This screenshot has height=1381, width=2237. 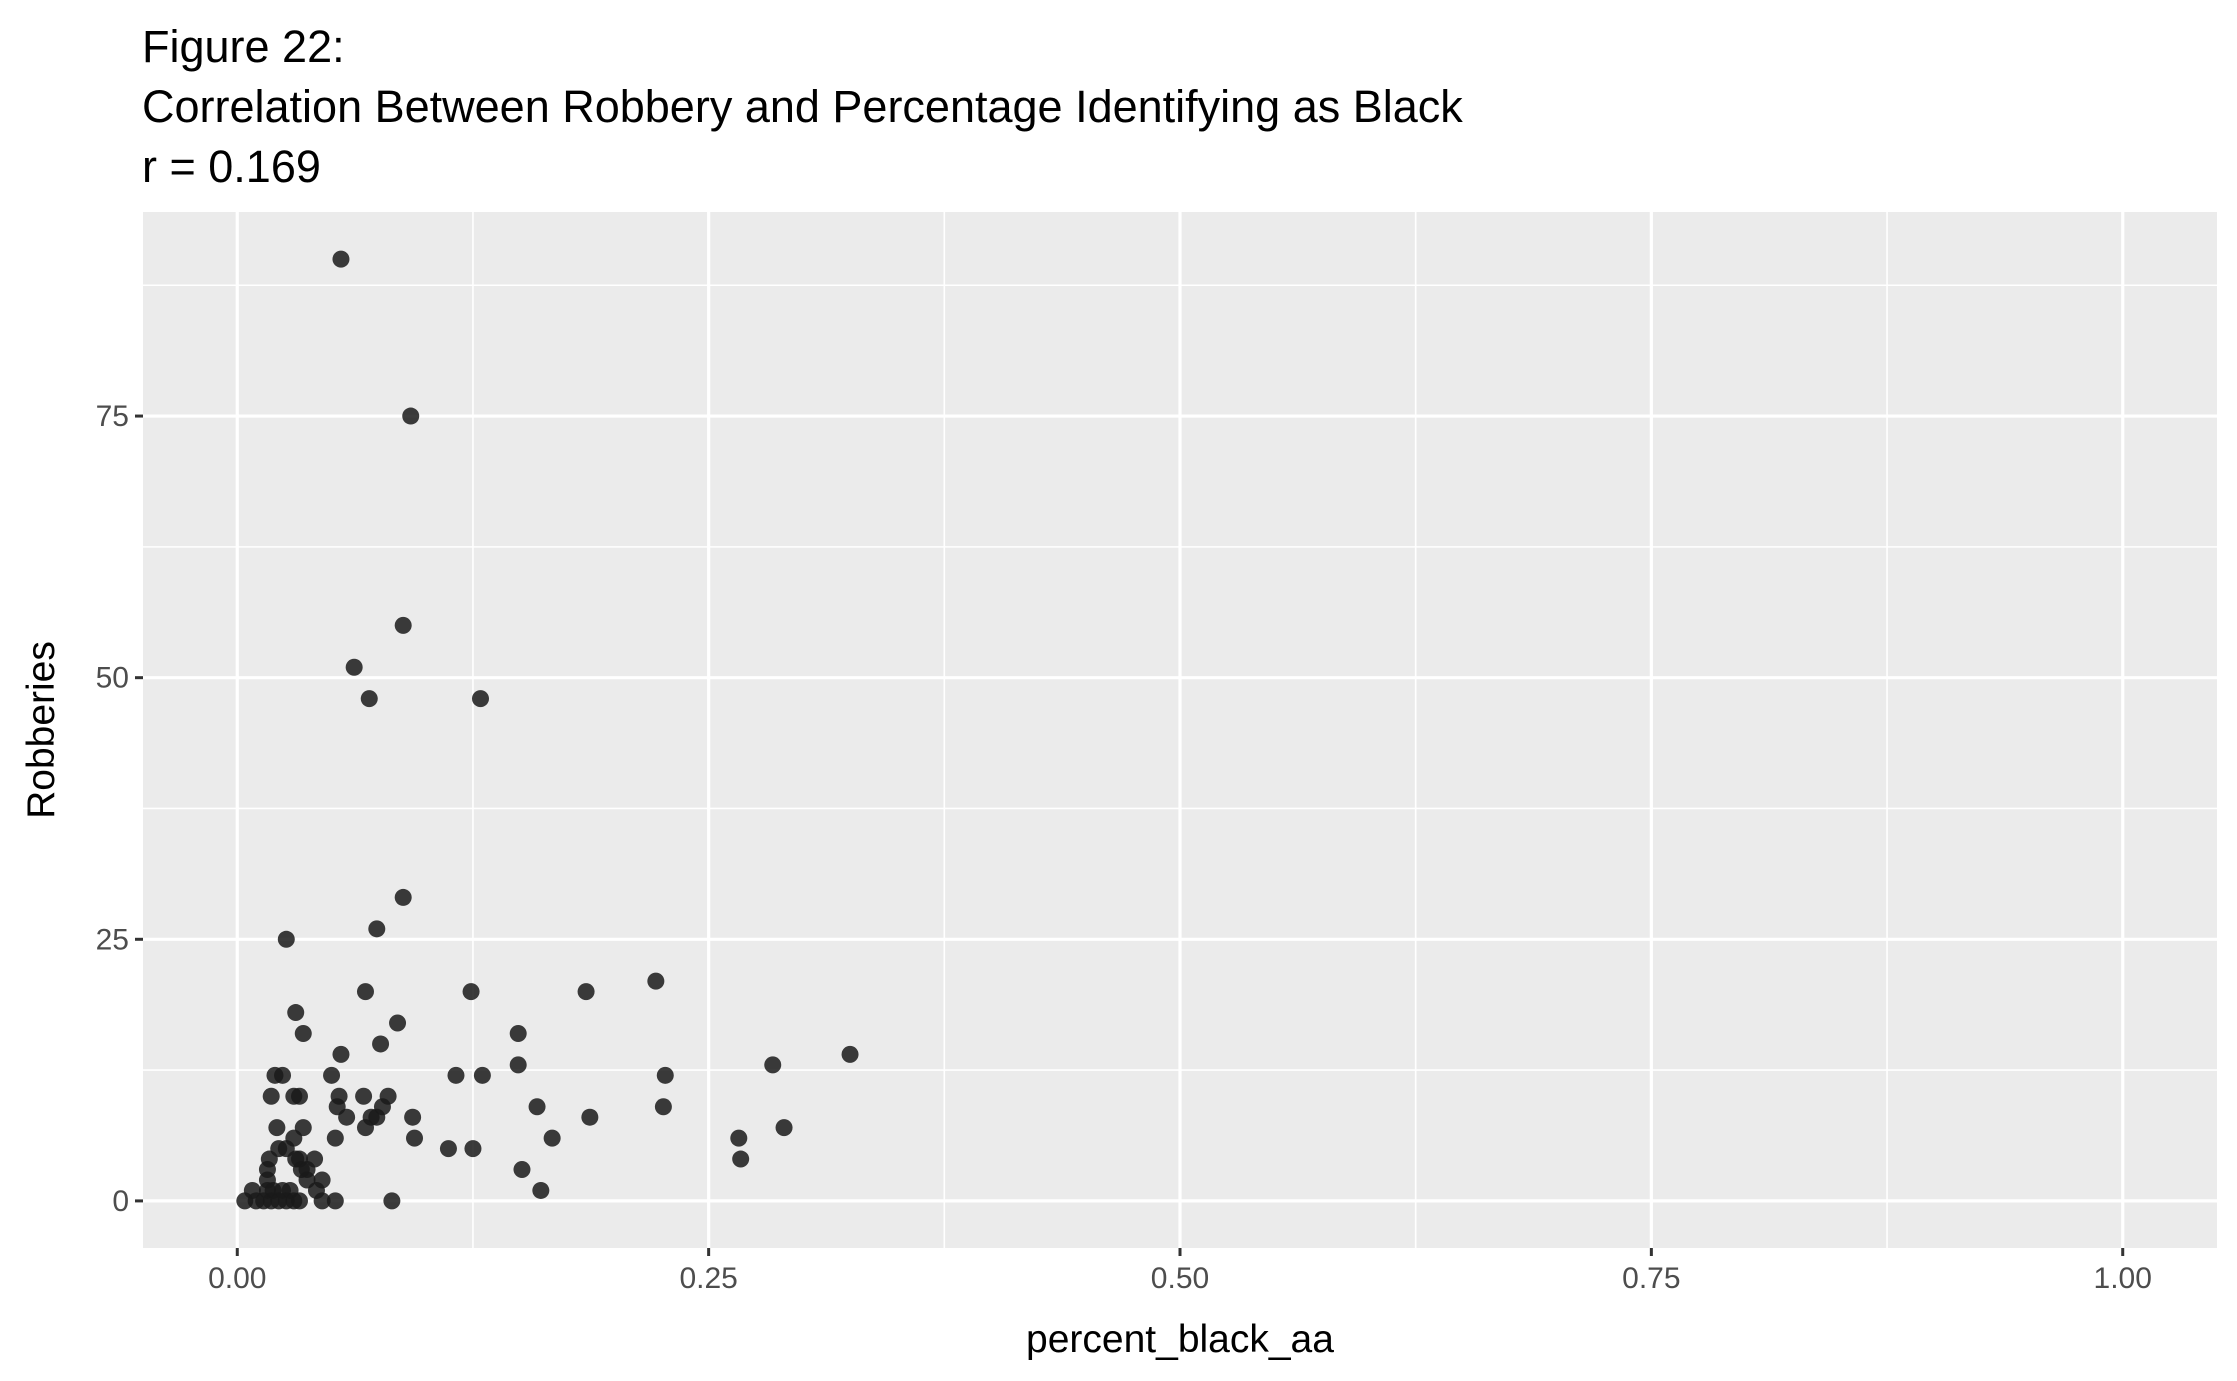 I want to click on y-axis-title: Robberies, so click(x=41, y=730).